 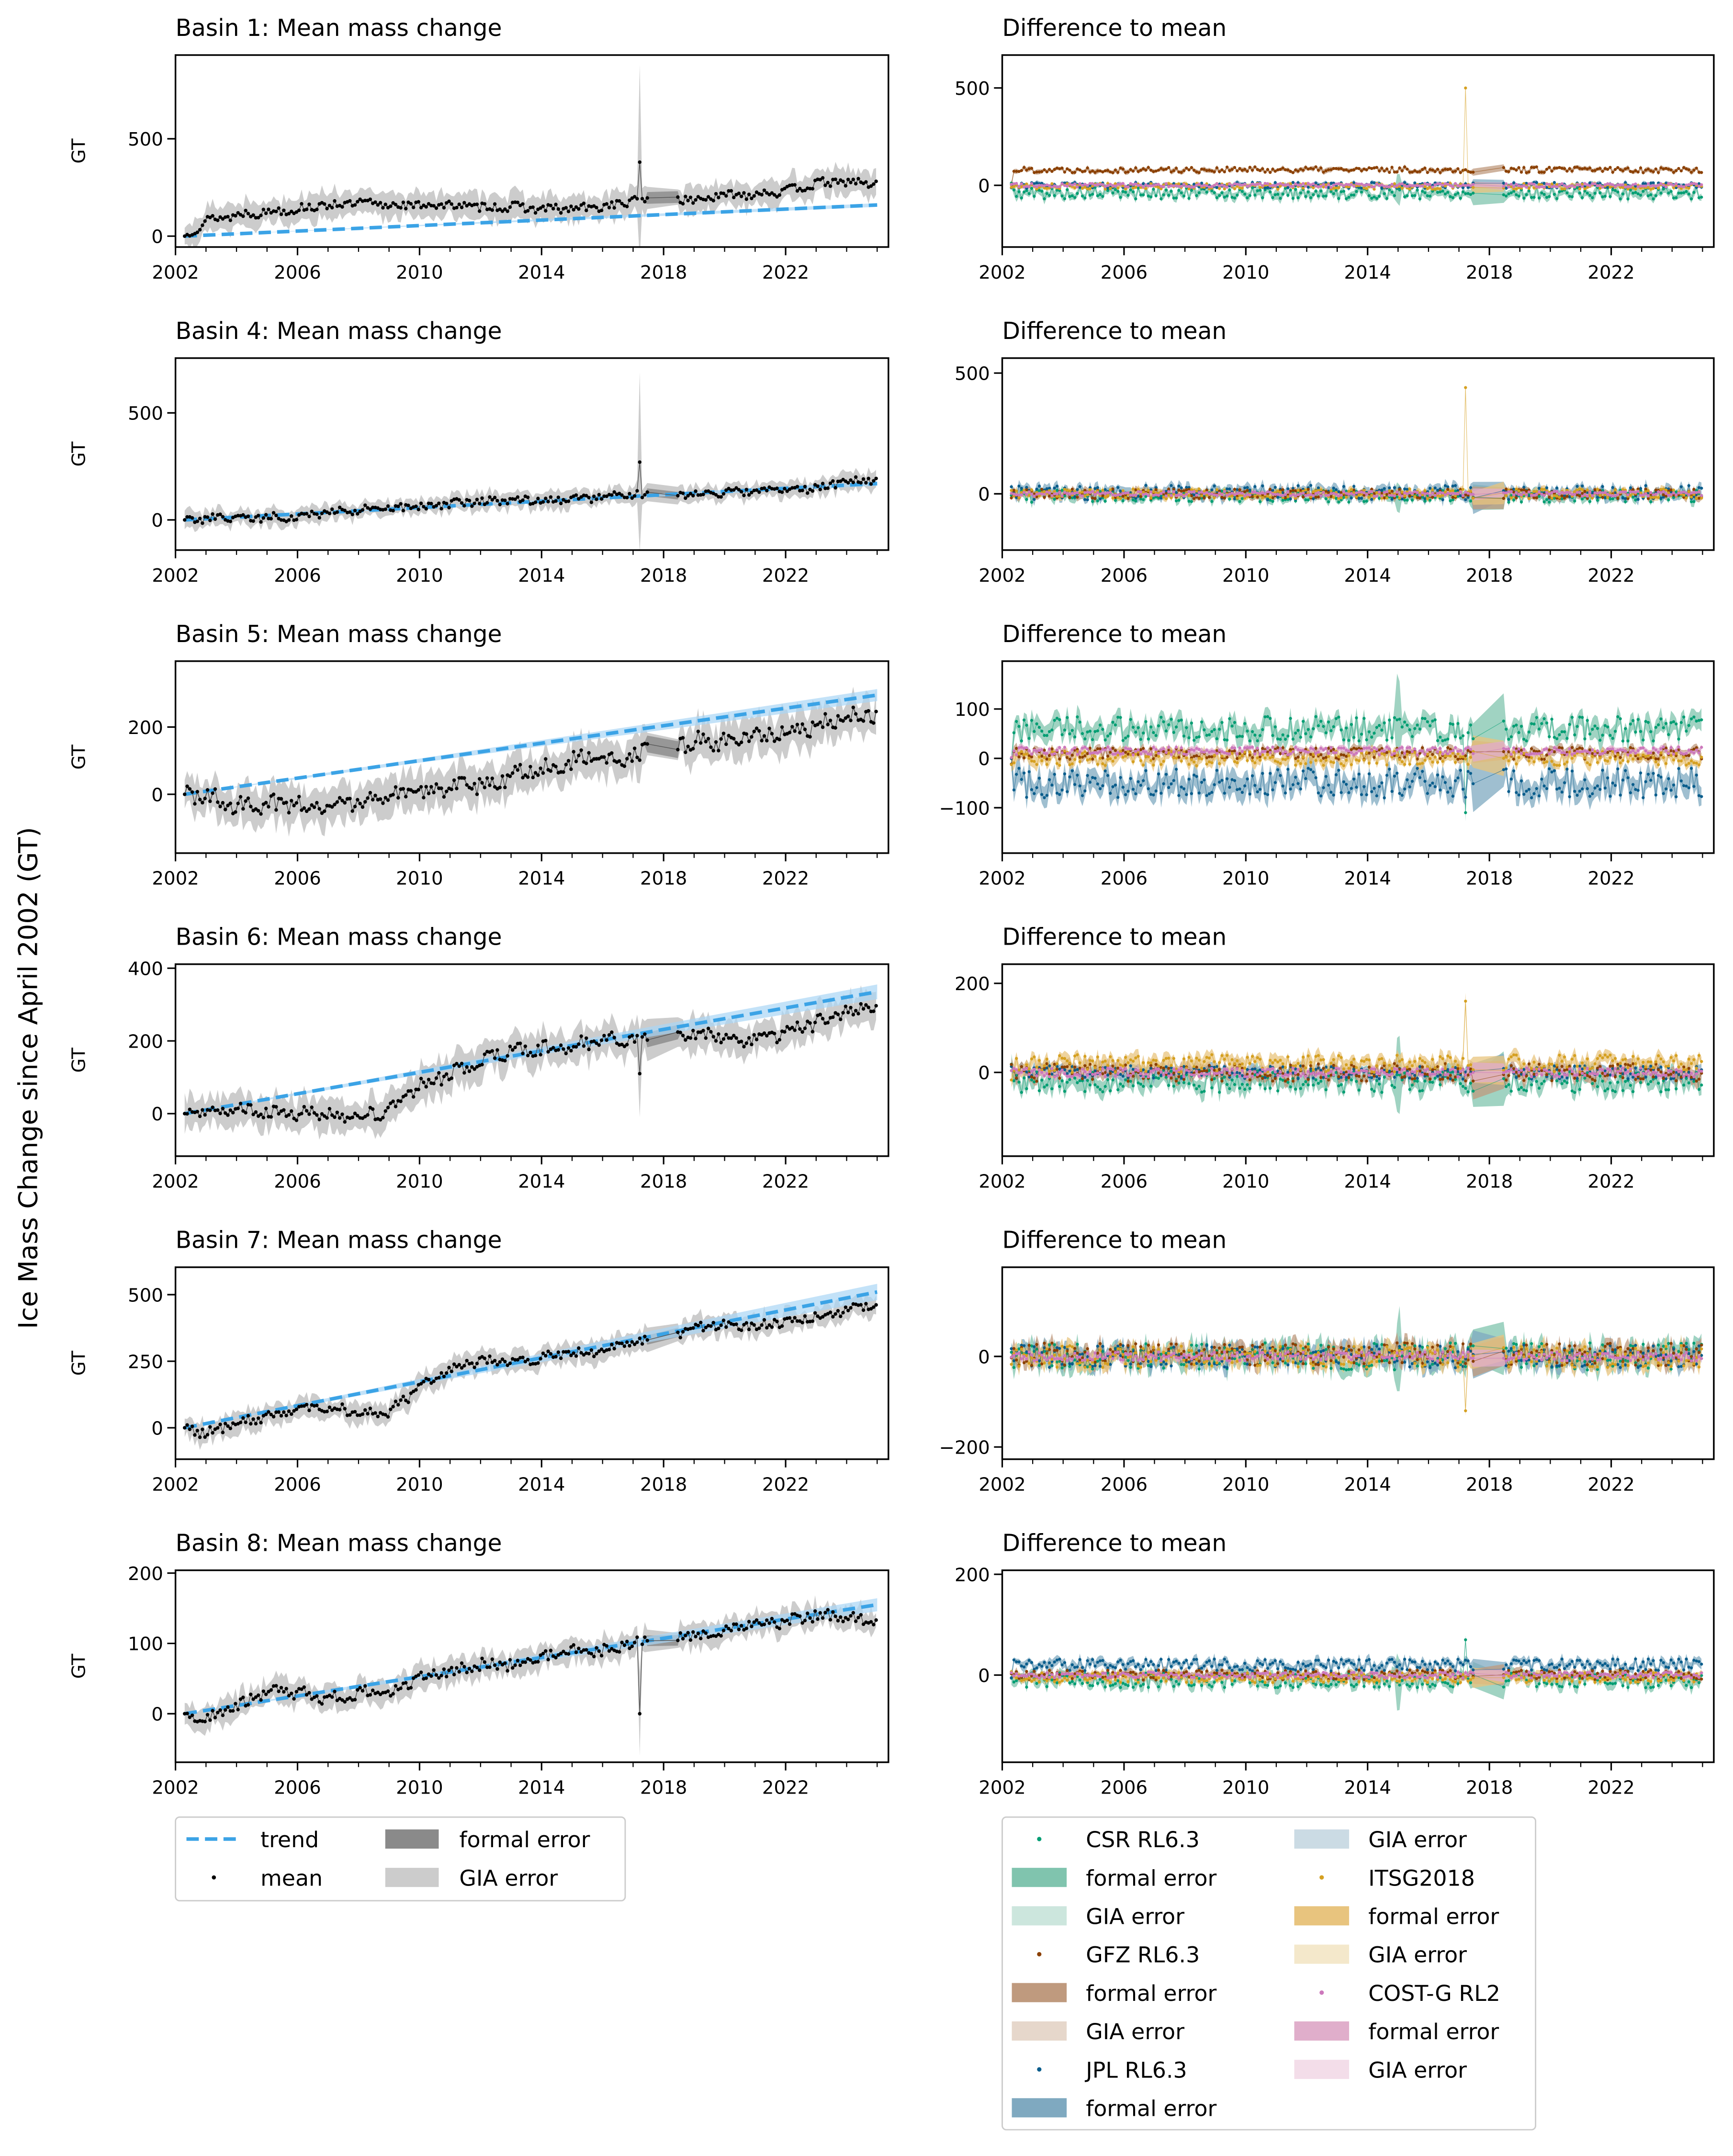 I want to click on y-tick-label: 200, so click(x=145, y=728).